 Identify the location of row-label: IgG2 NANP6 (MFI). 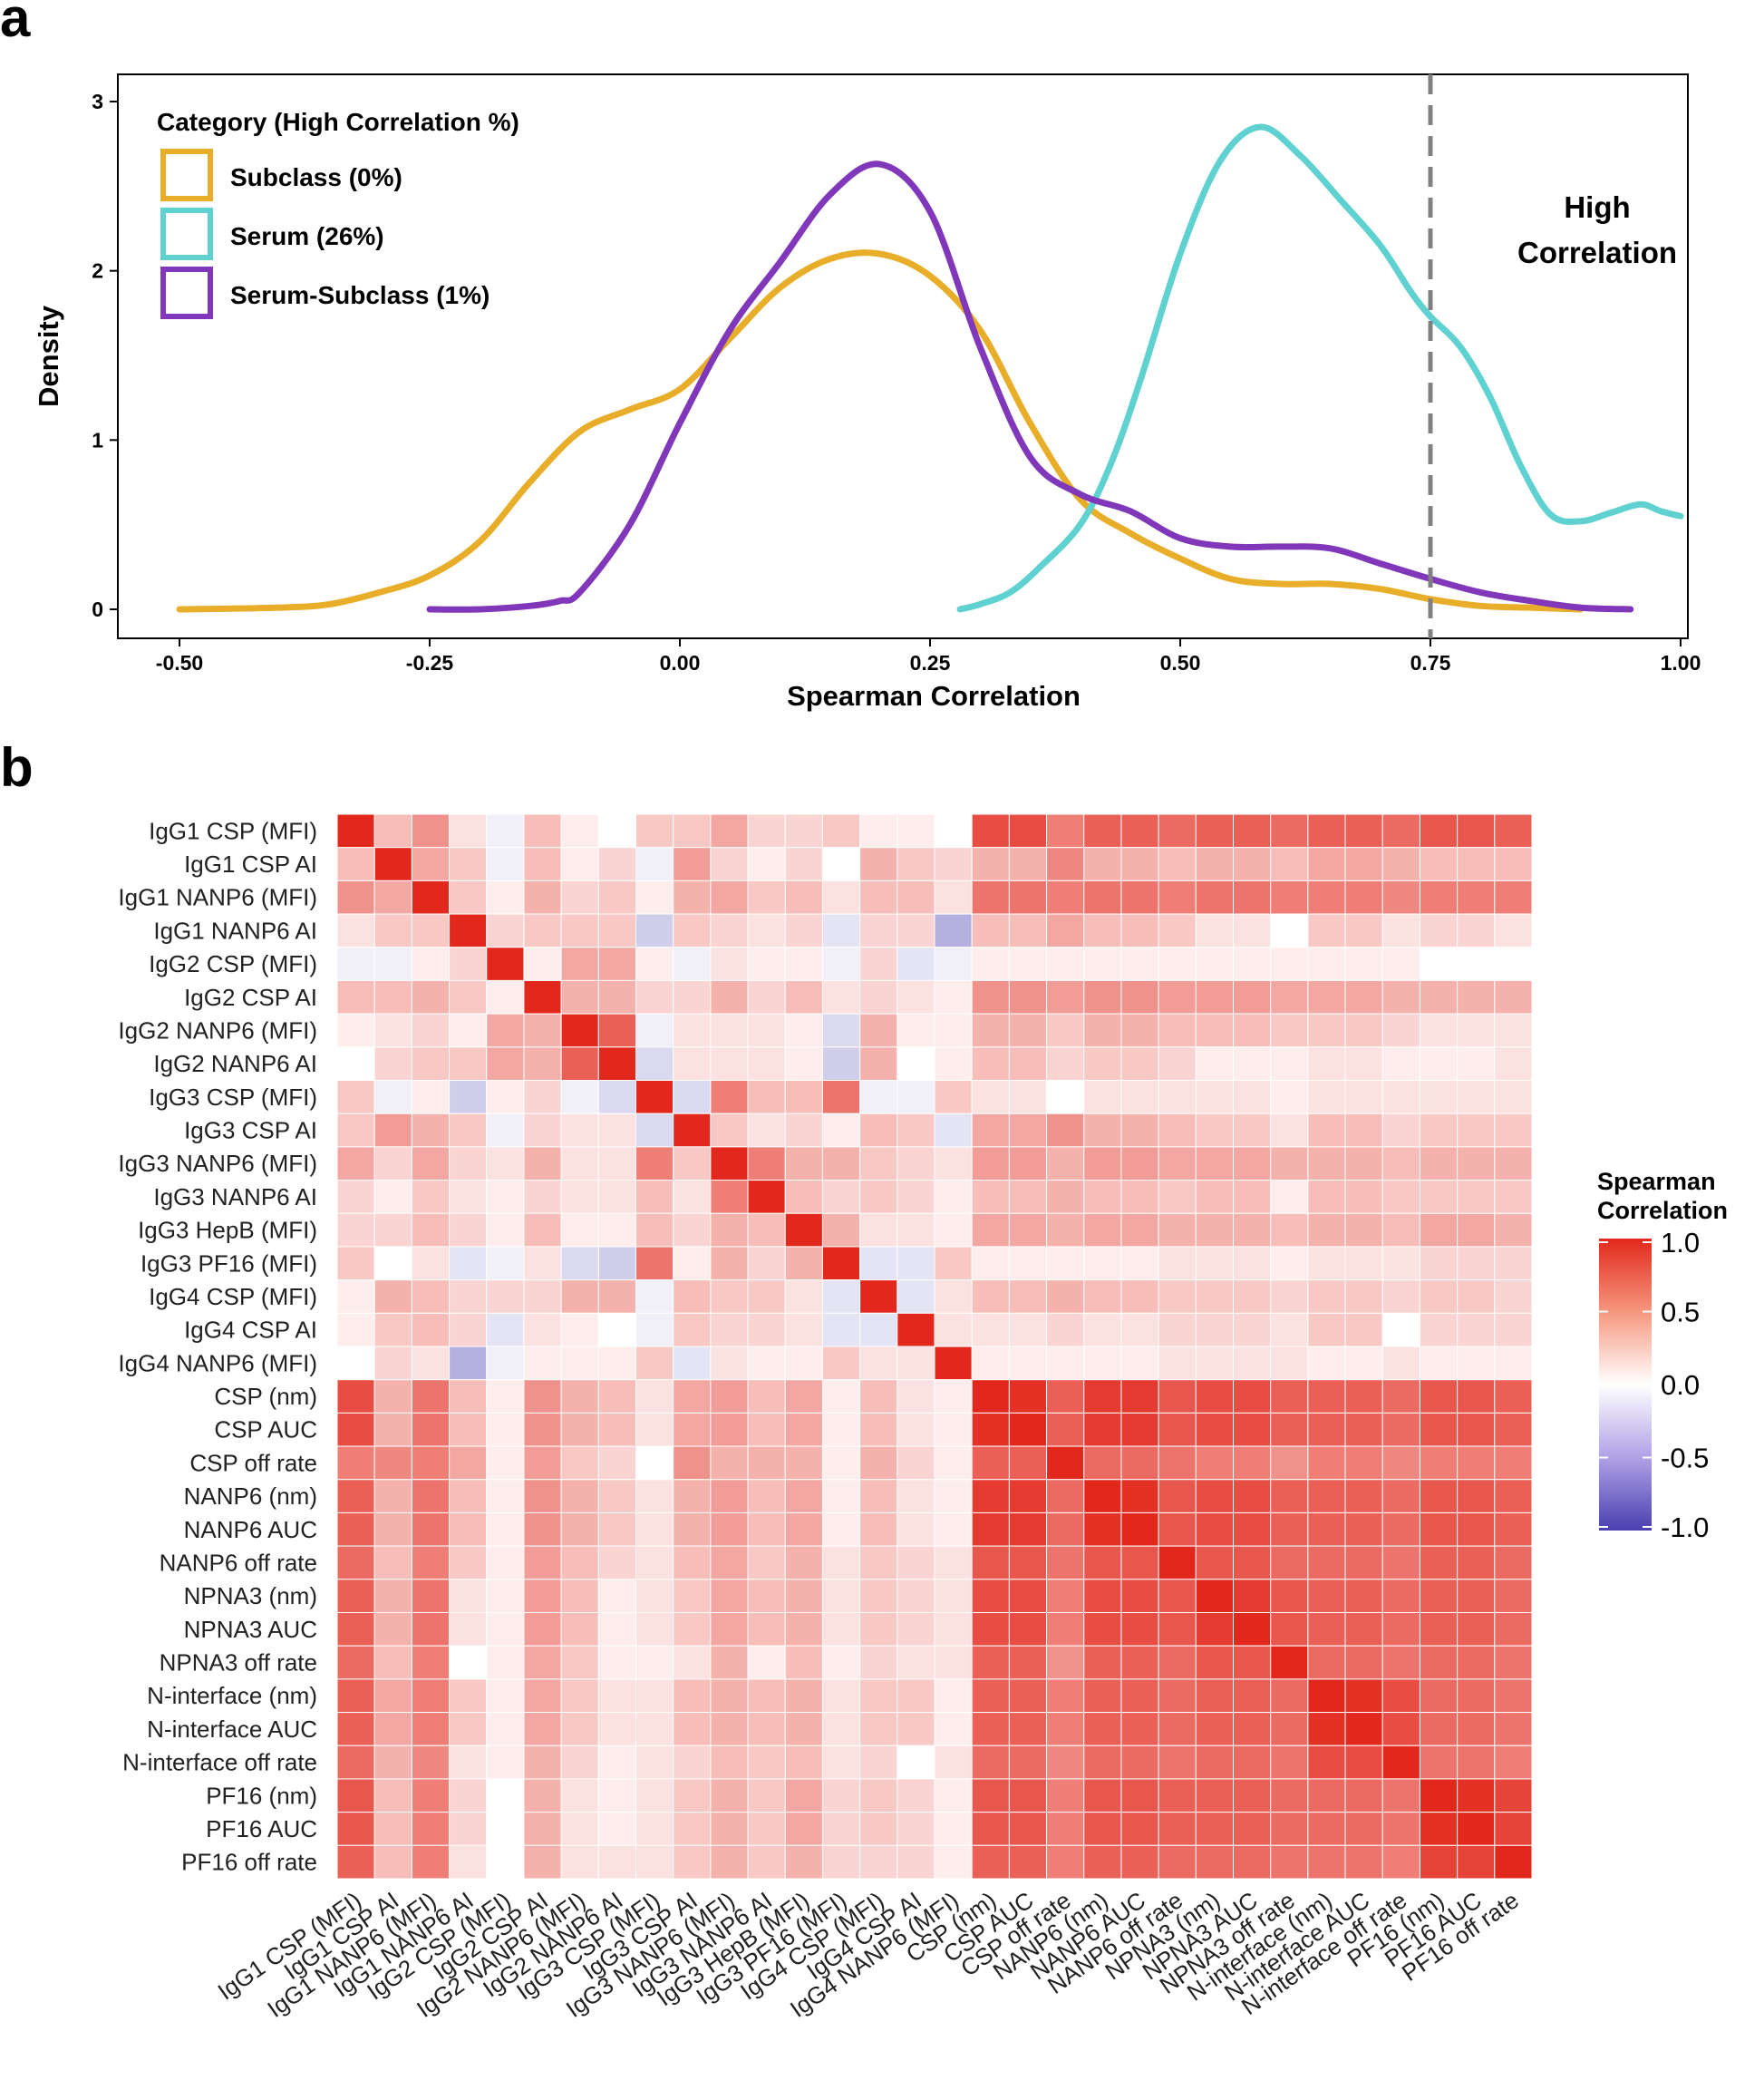
(218, 1031).